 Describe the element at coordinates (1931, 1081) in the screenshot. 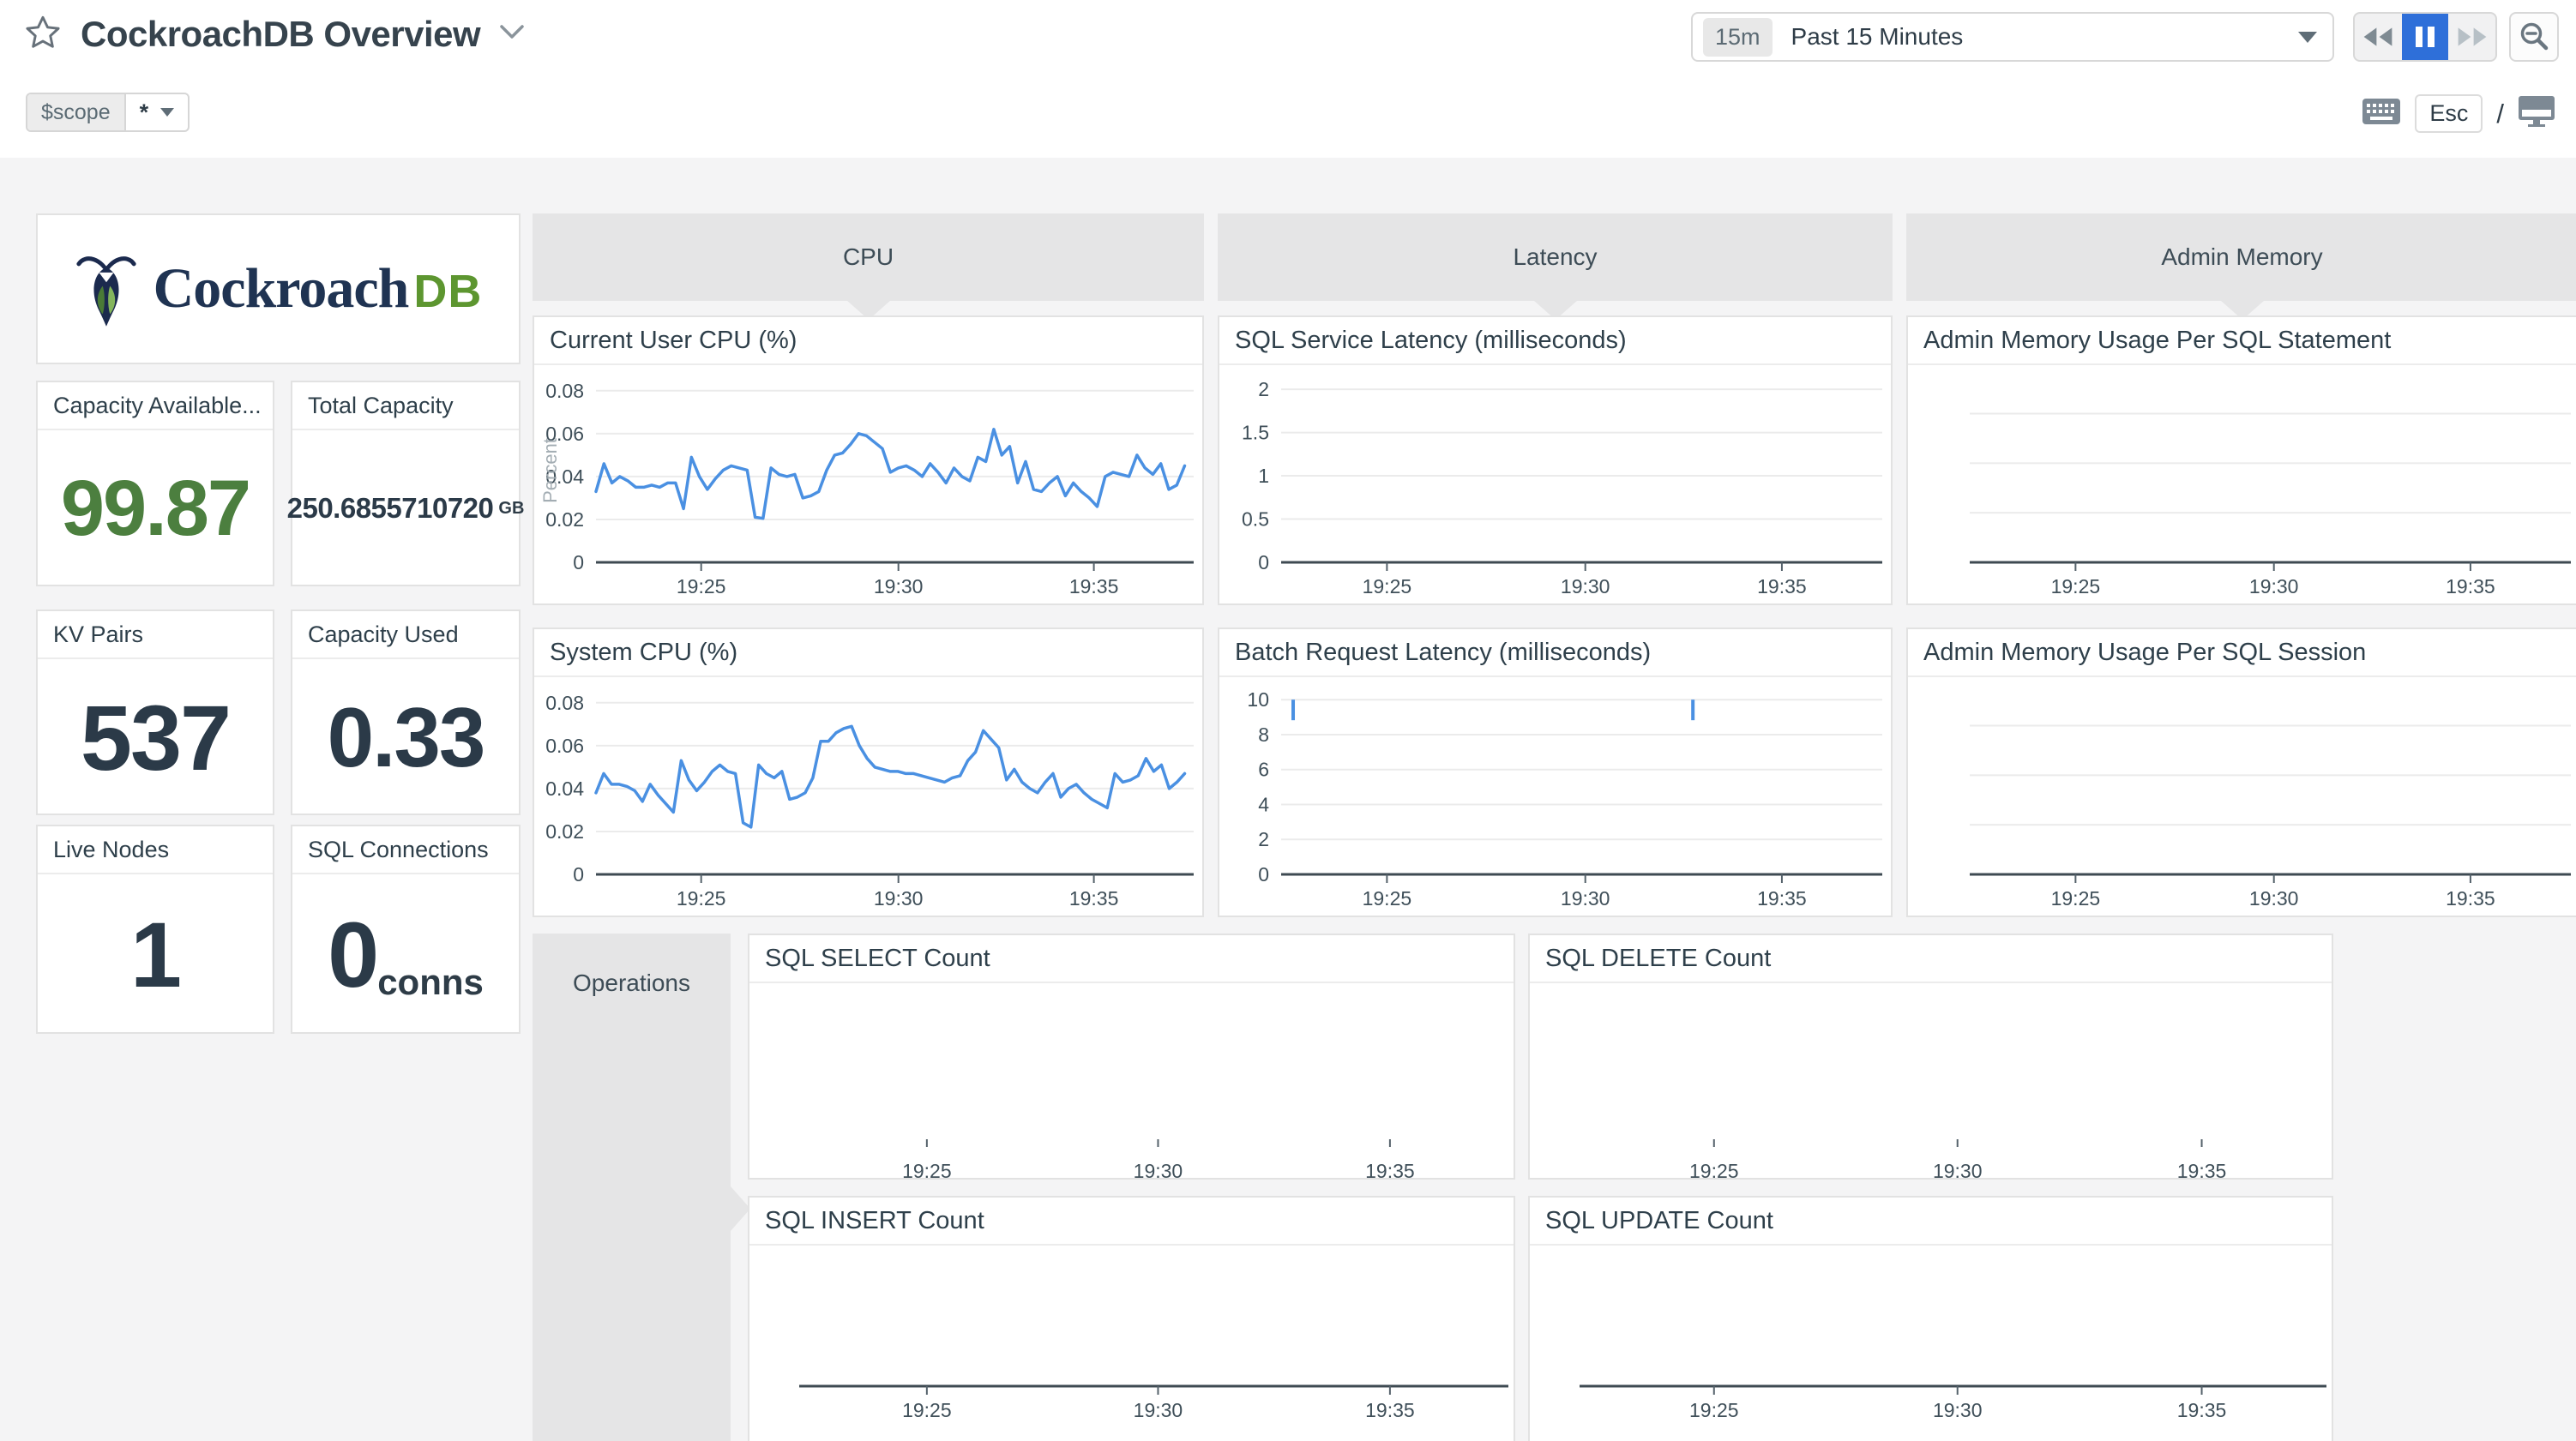

I see `chart-sql-delete-count: 19:25 19:30 19:35` at that location.